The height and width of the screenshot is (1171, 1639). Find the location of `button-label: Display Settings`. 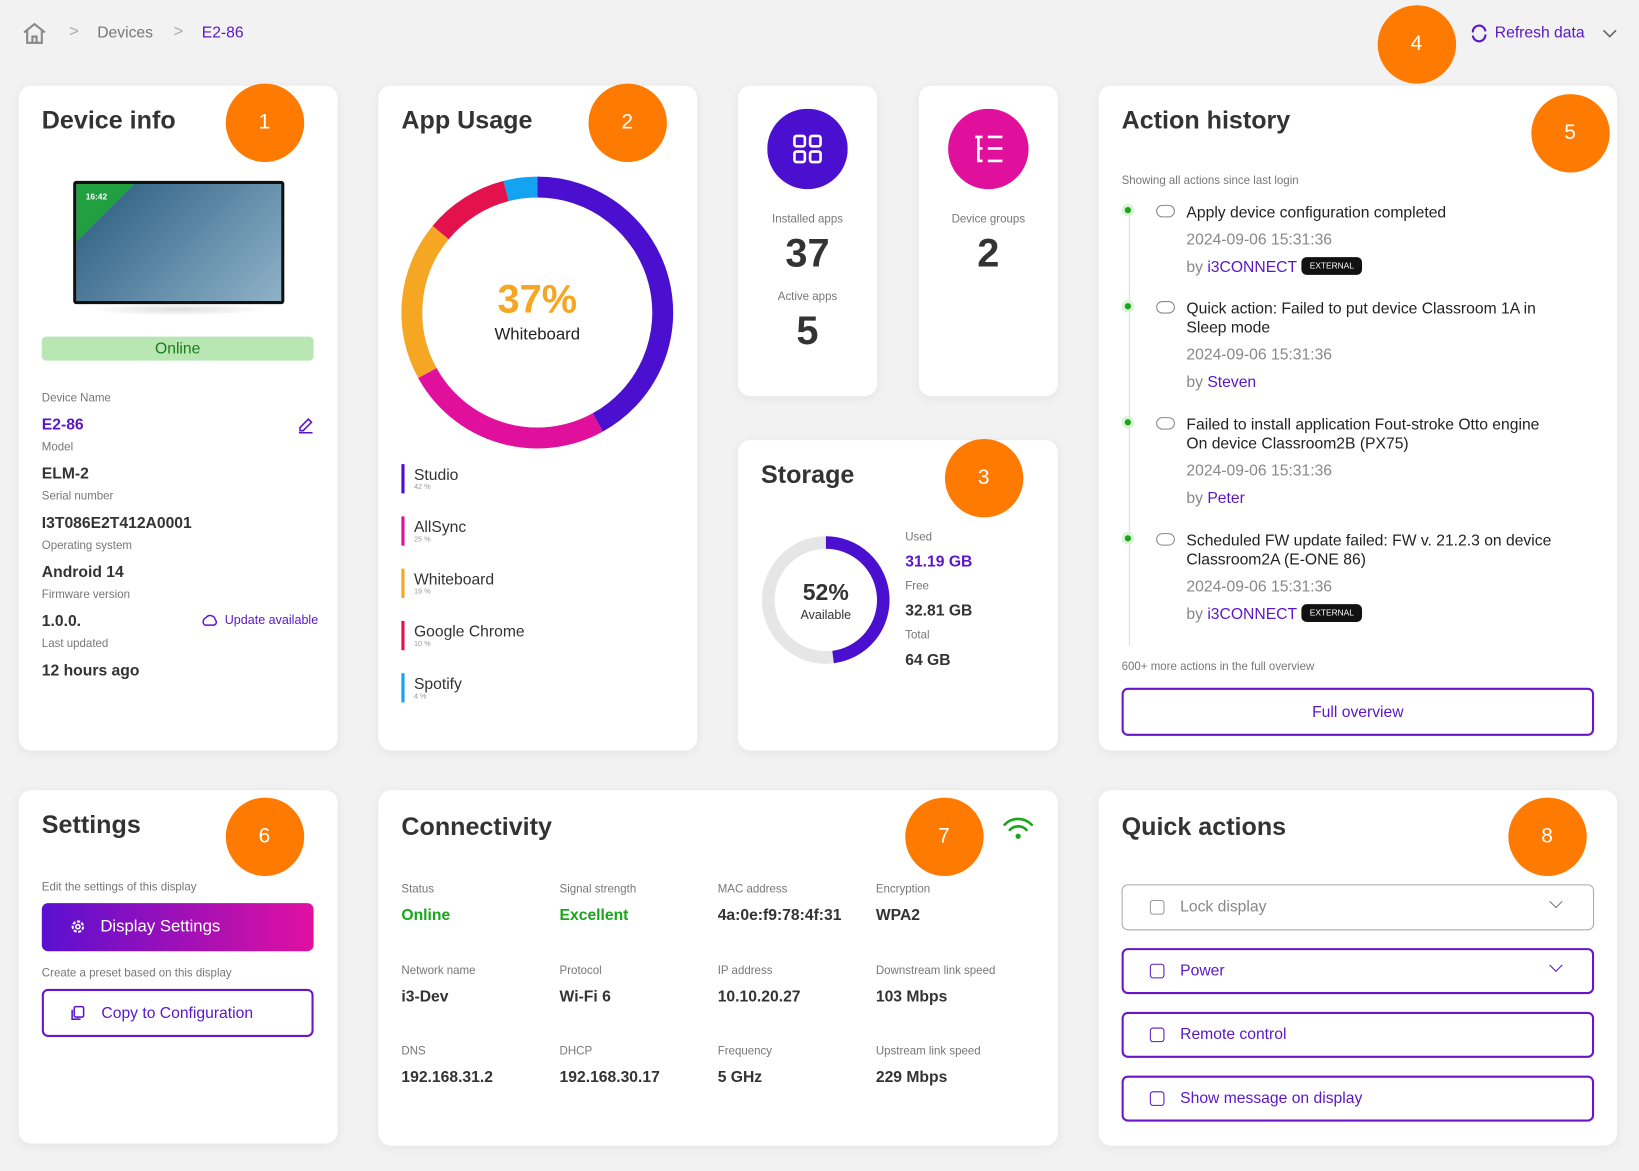

button-label: Display Settings is located at coordinates (160, 926).